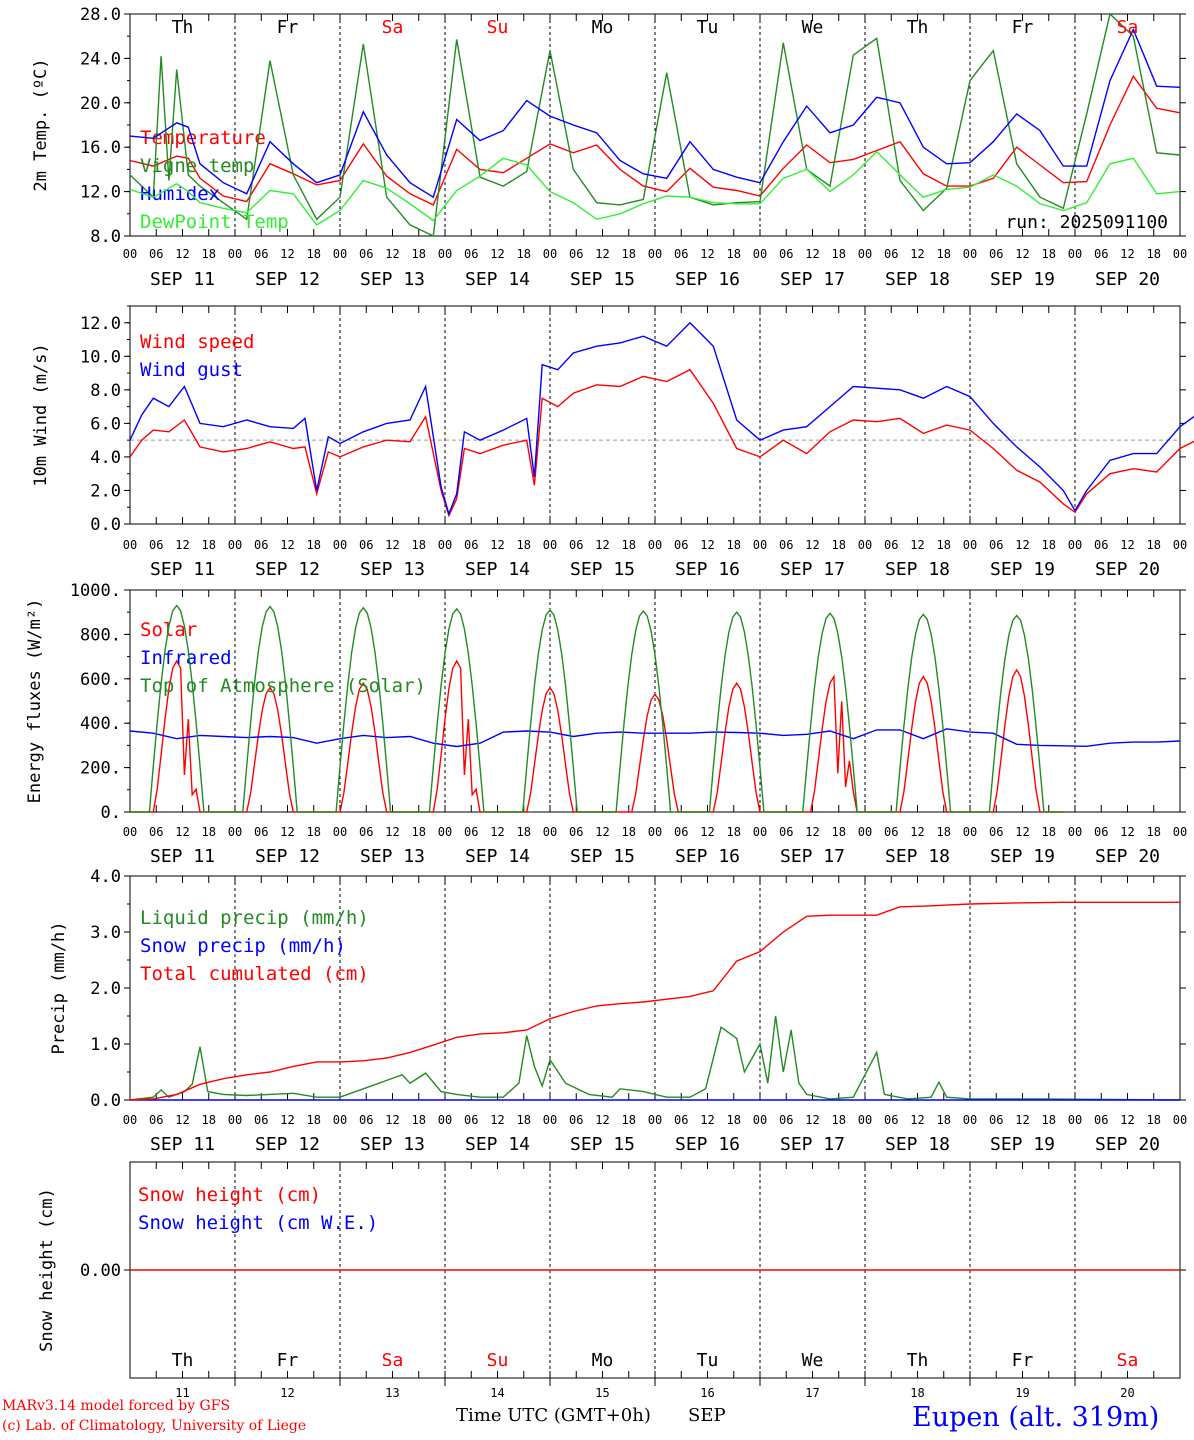 The width and height of the screenshot is (1194, 1440). Describe the element at coordinates (35, 701) in the screenshot. I see `y-axis-title: Energy fluxes (W/m²)` at that location.